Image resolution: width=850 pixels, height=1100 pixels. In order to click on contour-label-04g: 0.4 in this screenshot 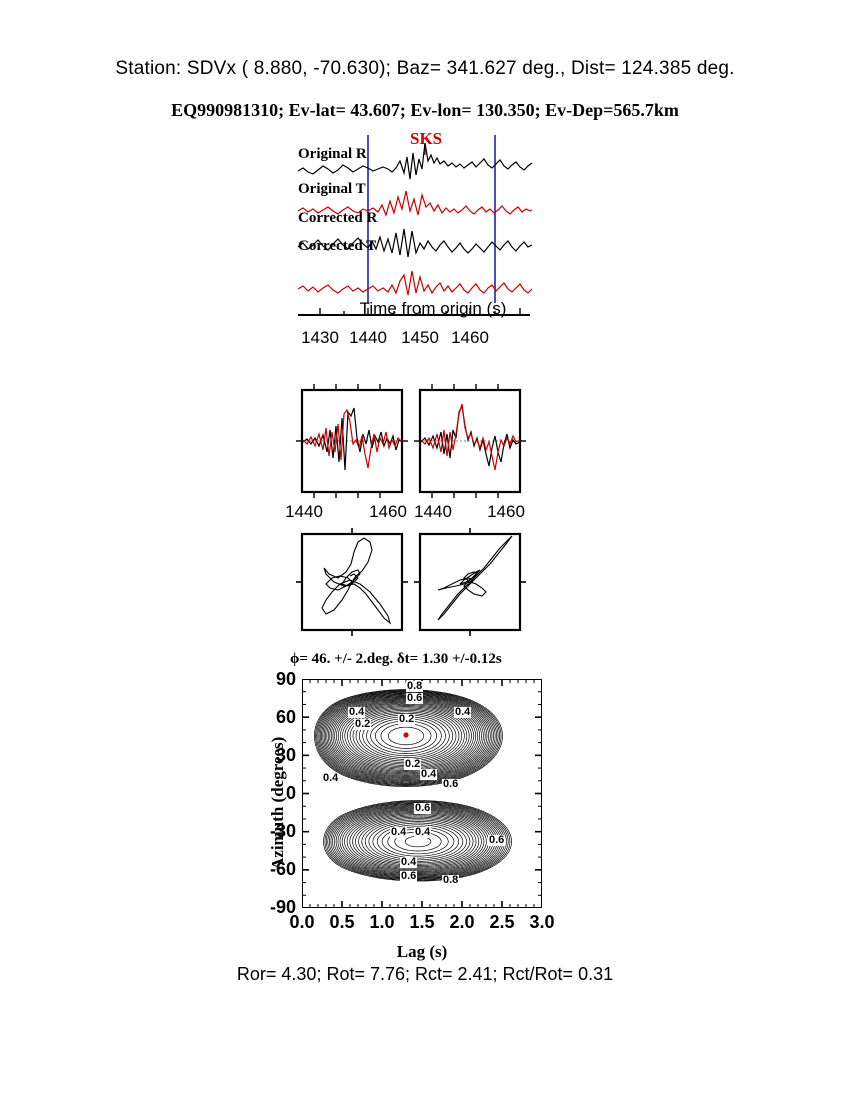, I will do `click(409, 862)`.